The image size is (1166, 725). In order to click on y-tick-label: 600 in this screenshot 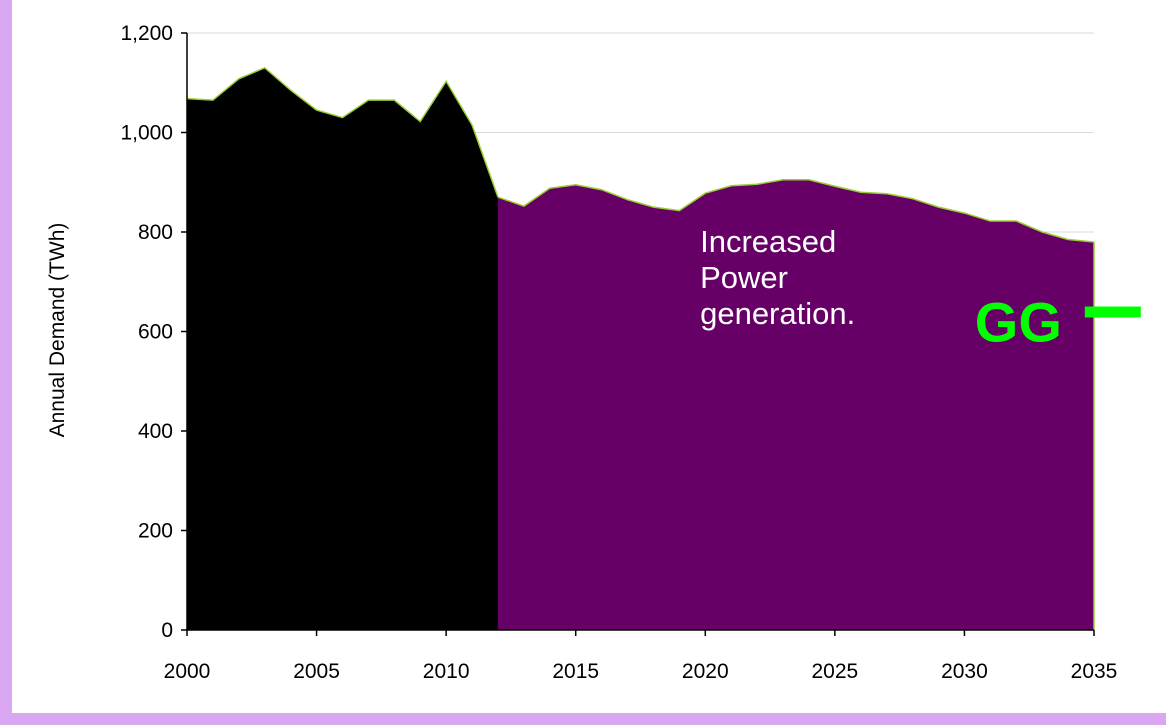, I will do `click(155, 332)`.